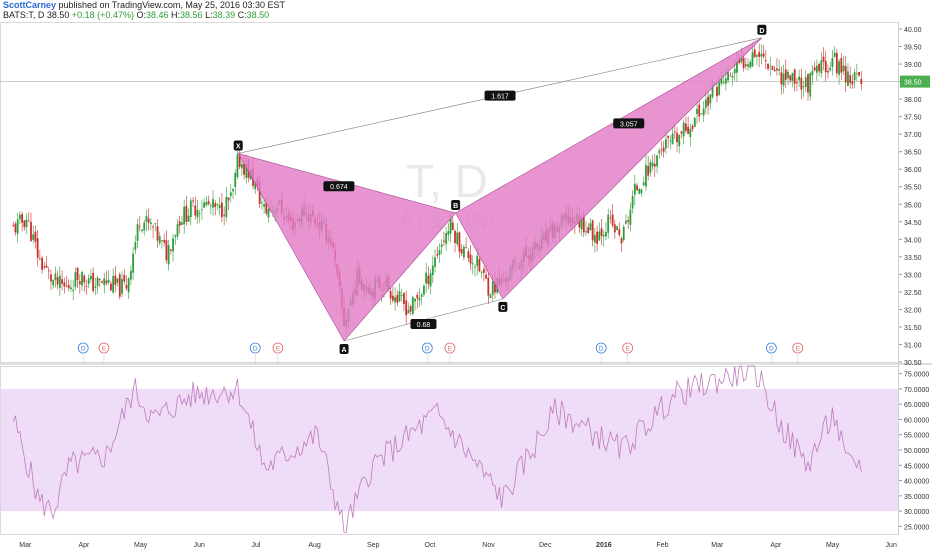 The image size is (932, 550). I want to click on ratio-label: 0.674, so click(339, 187).